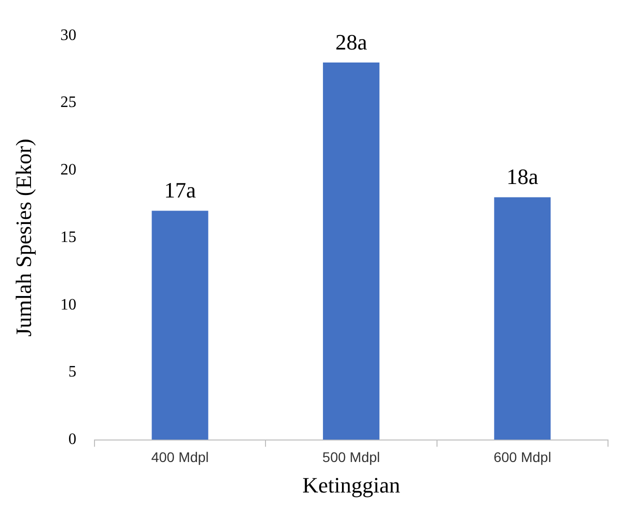 This screenshot has height=512, width=621. I want to click on y-tick-label: 5, so click(72, 372).